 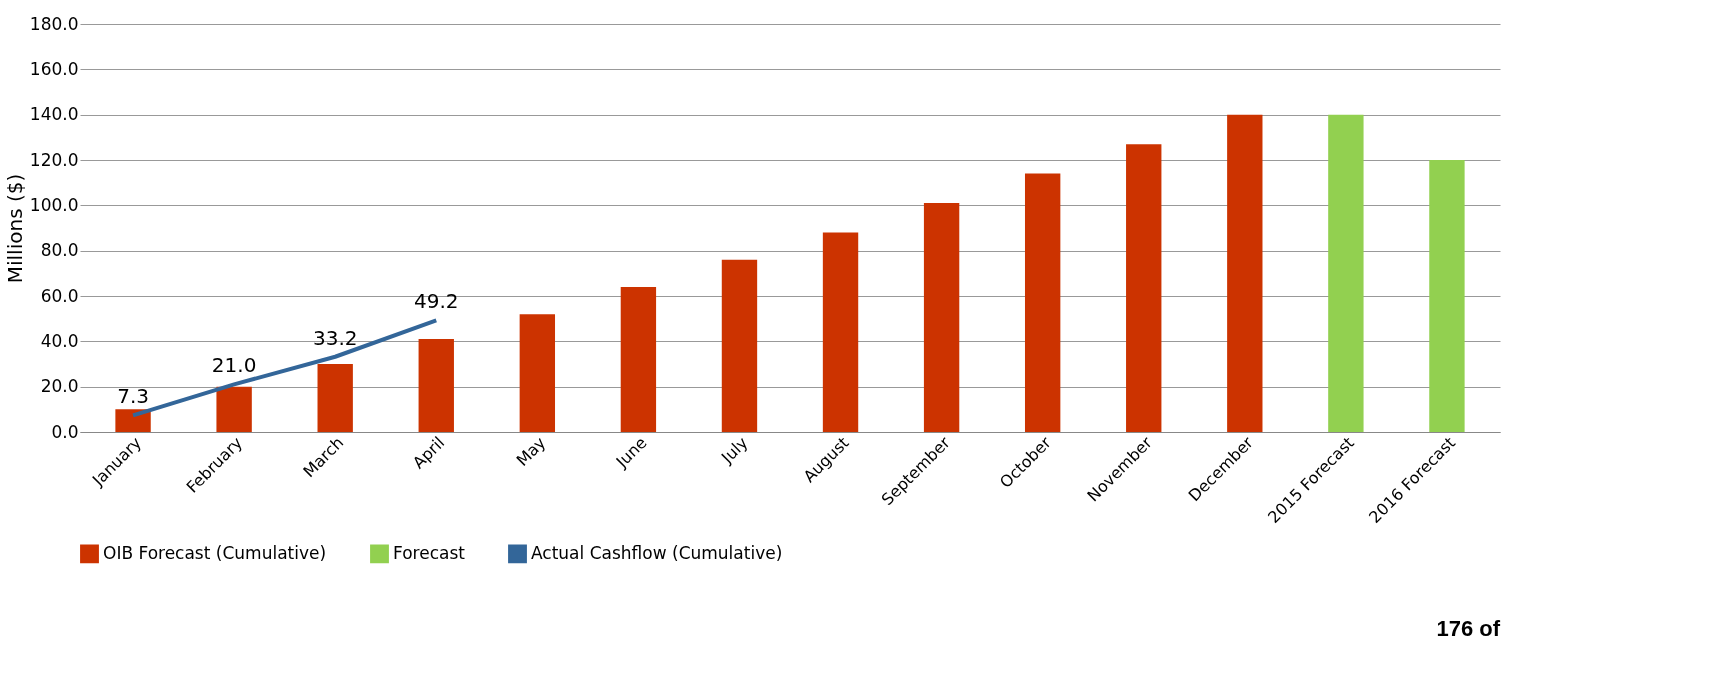 What do you see at coordinates (54, 68) in the screenshot?
I see `y-tick-label: 160.0` at bounding box center [54, 68].